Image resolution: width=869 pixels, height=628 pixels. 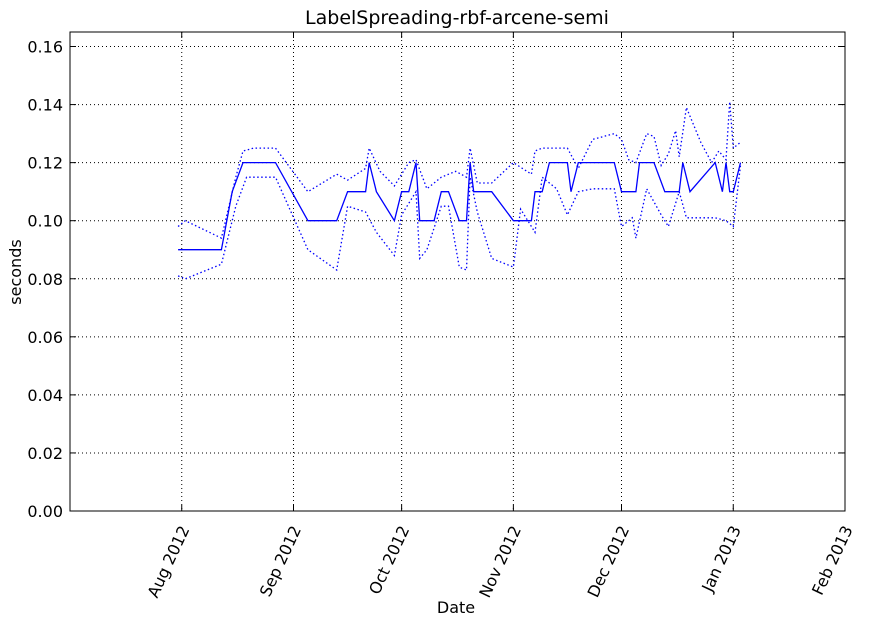 What do you see at coordinates (15, 271) in the screenshot?
I see `y-axis-label: seconds` at bounding box center [15, 271].